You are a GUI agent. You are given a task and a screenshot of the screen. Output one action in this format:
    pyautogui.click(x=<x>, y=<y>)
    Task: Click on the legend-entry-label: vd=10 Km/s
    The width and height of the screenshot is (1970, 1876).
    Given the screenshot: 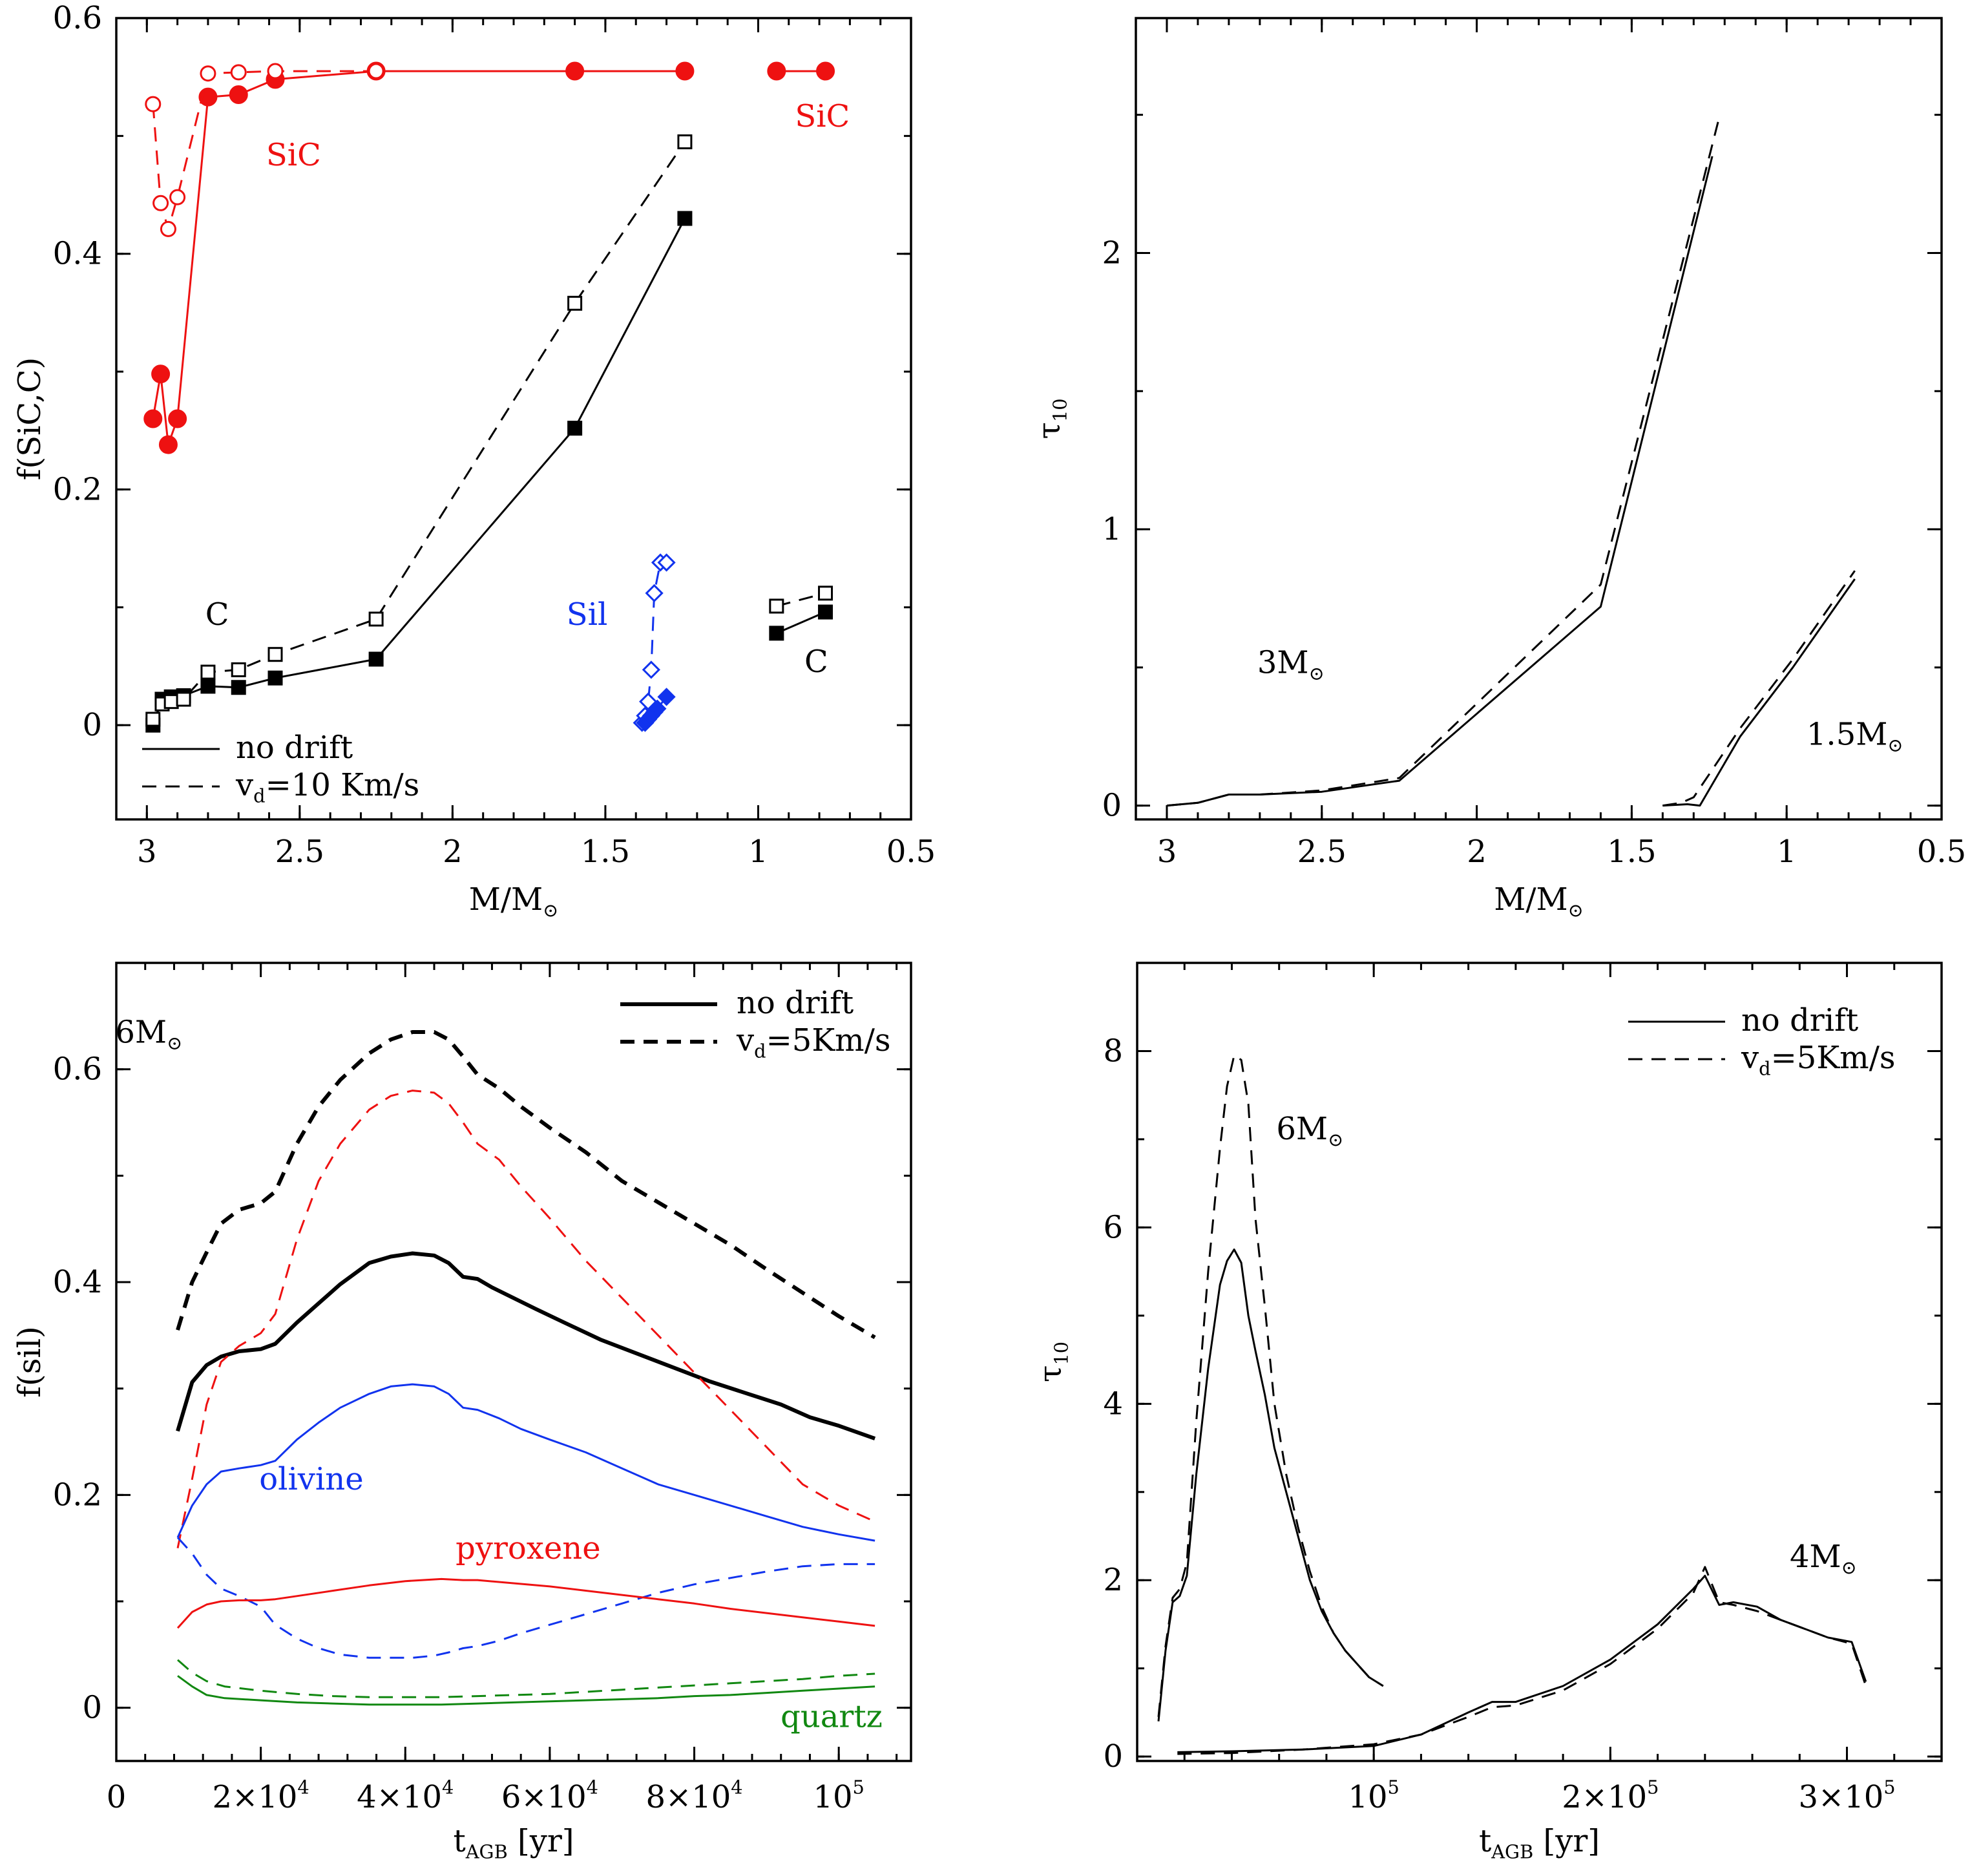 What is the action you would take?
    pyautogui.click(x=327, y=787)
    